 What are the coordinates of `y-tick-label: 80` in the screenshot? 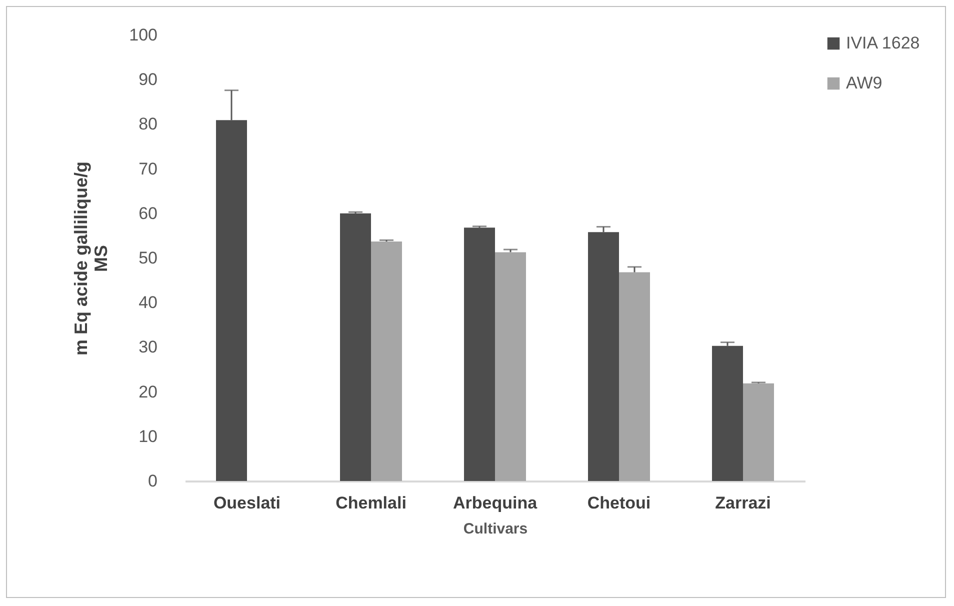 It's located at (148, 124).